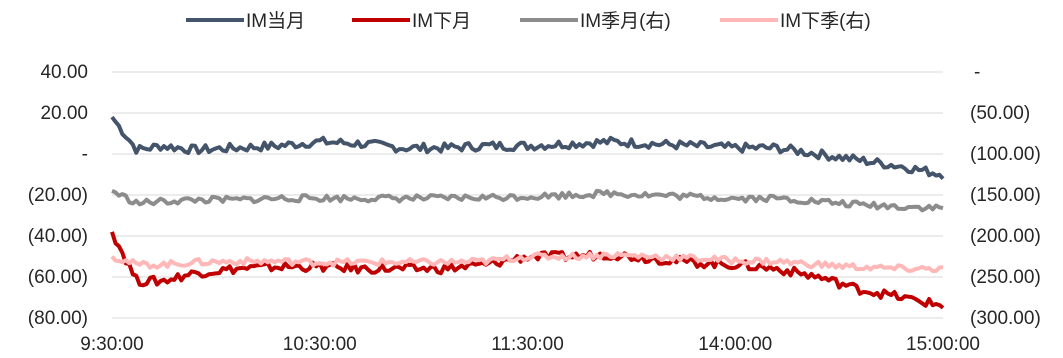 This screenshot has height=358, width=1063. I want to click on right-tick-label: (50.00), so click(1000, 113).